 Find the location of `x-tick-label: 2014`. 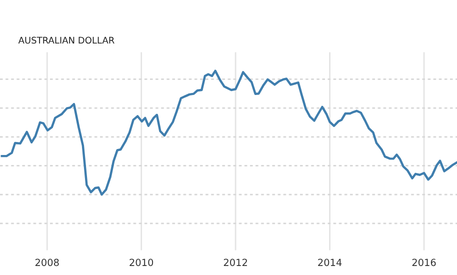

x-tick-label: 2014 is located at coordinates (330, 262).